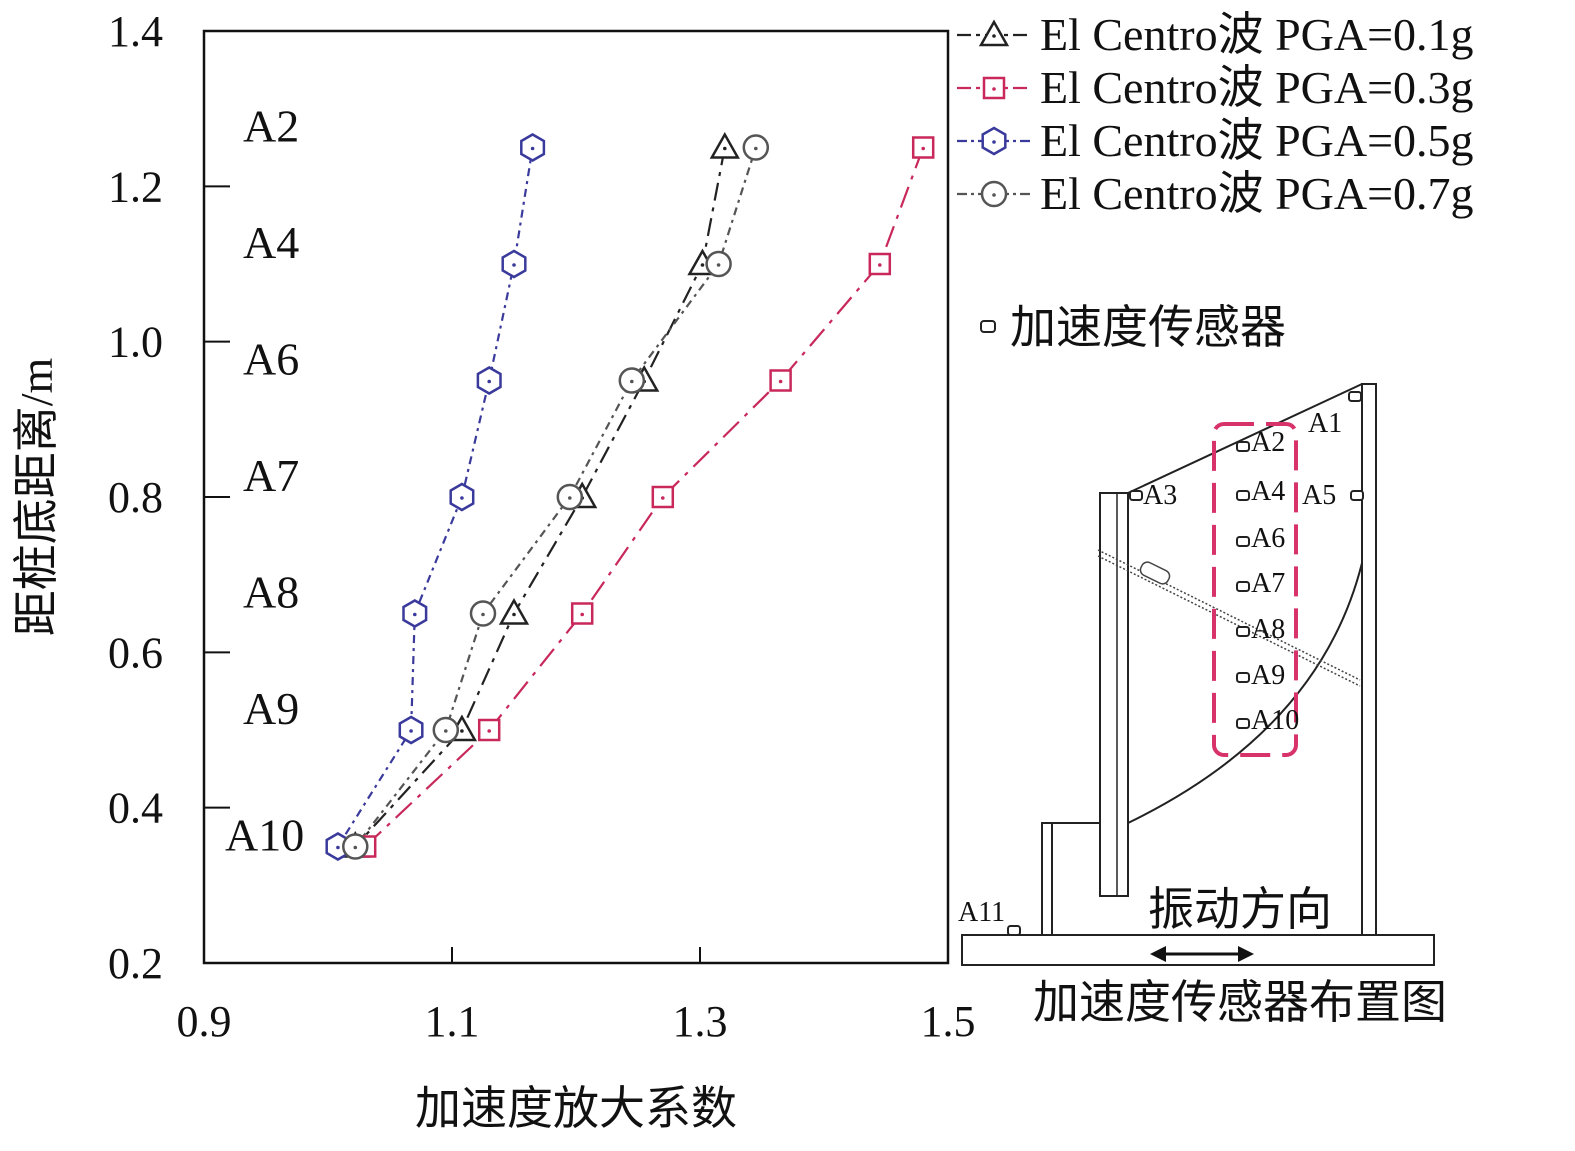 The height and width of the screenshot is (1151, 1575). I want to click on y-tick-label: 1.0, so click(135, 342).